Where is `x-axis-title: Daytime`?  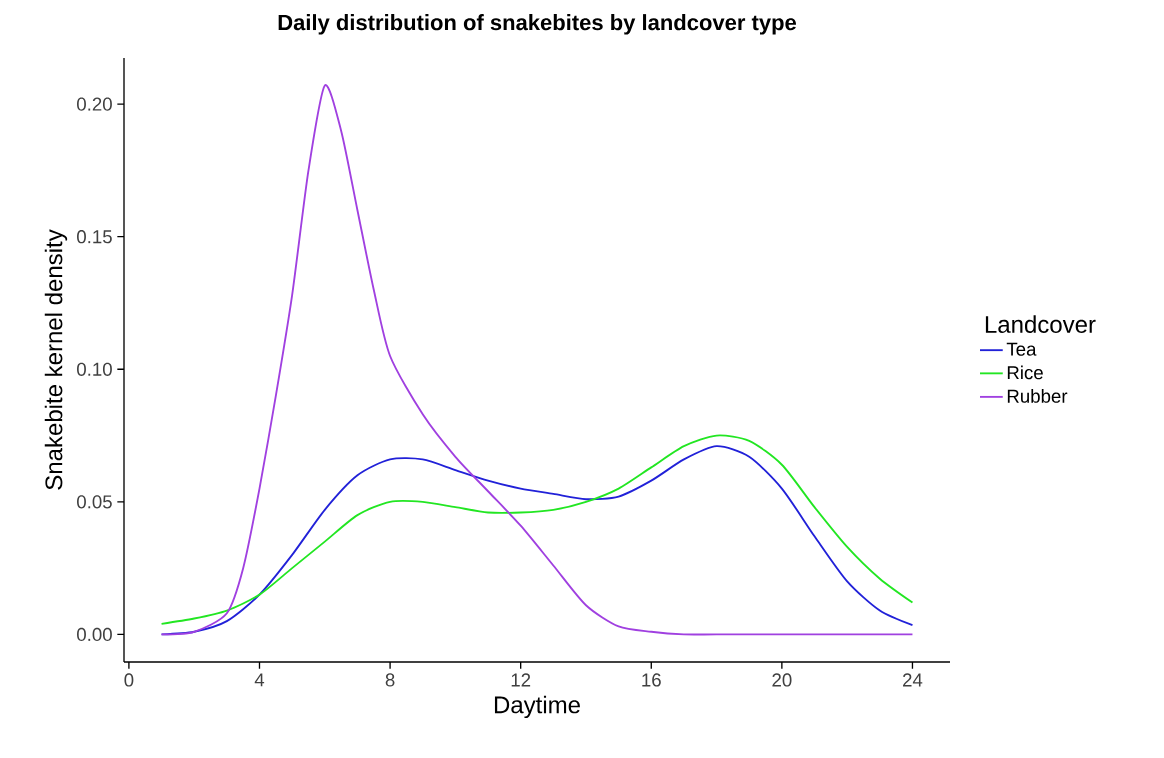 x-axis-title: Daytime is located at coordinates (537, 707).